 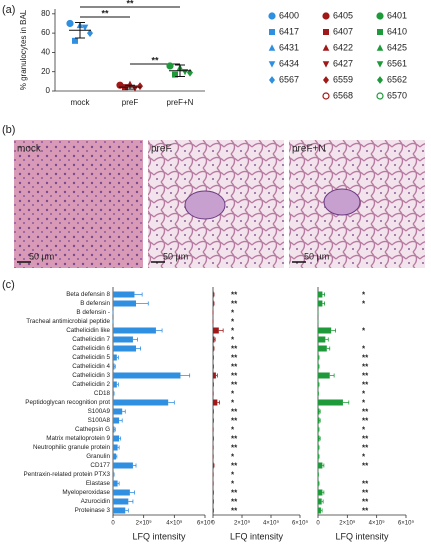 What do you see at coordinates (98, 483) in the screenshot?
I see `category-label: Elastase` at bounding box center [98, 483].